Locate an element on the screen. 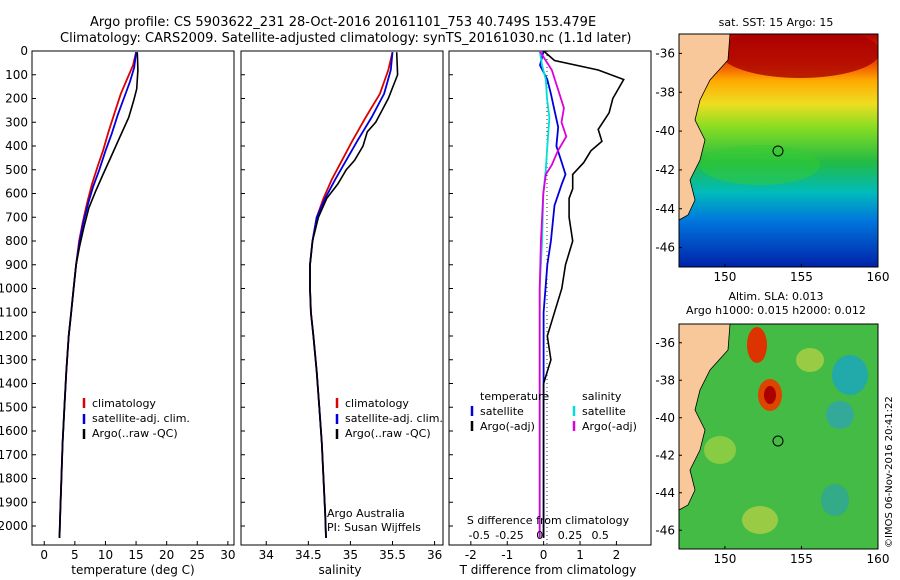 Image resolution: width=900 pixels, height=580 pixels. x-tick-label-top: 0.25 is located at coordinates (570, 535).